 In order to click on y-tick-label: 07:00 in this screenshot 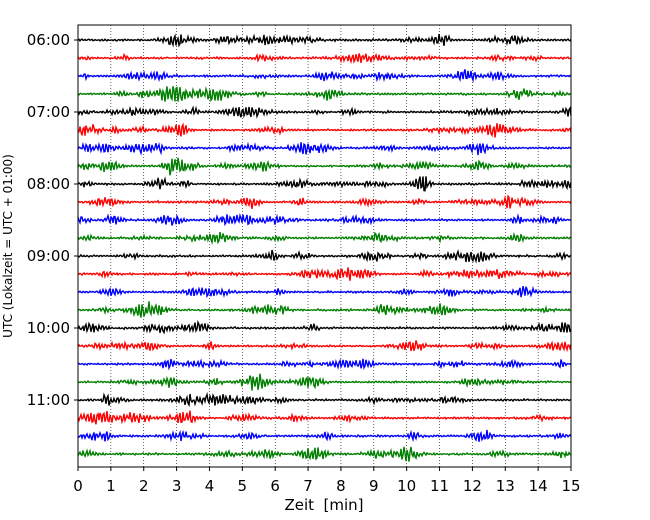, I will do `click(48, 112)`.